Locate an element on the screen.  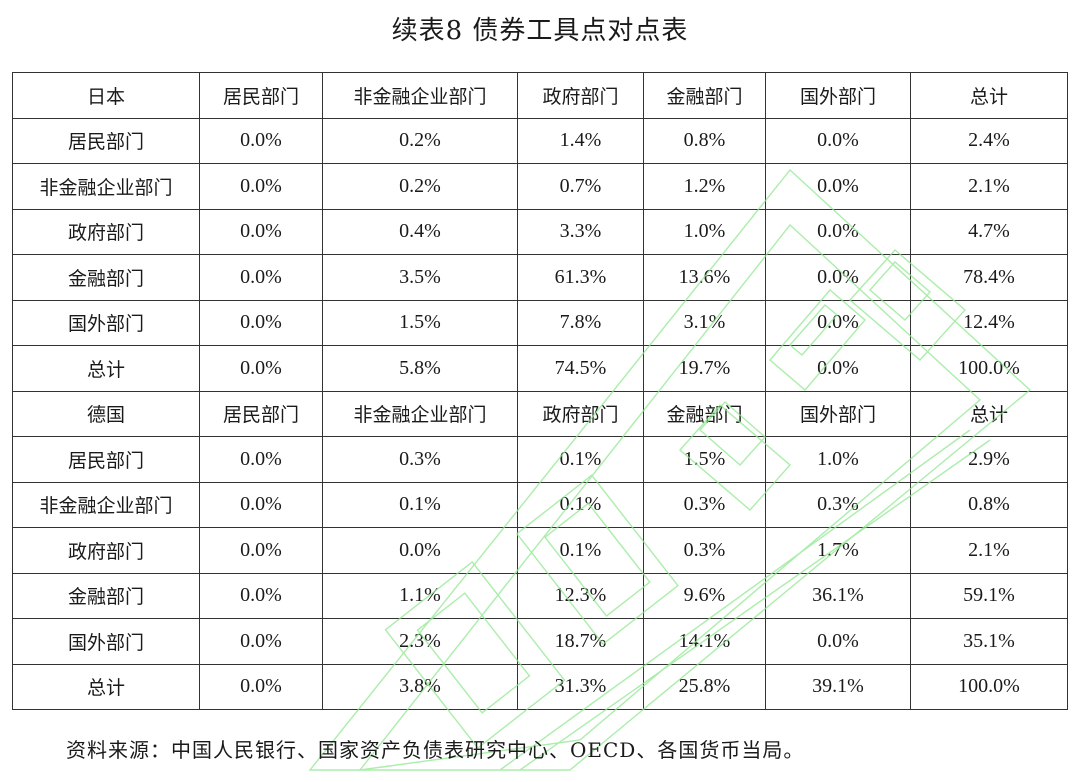
table-cell: 39.1% is located at coordinates (838, 686).